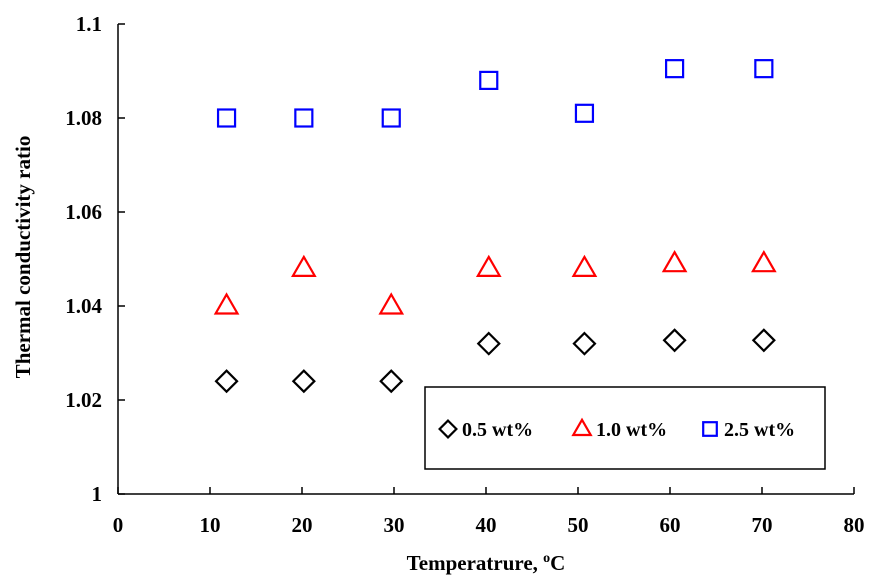 The image size is (876, 578). Describe the element at coordinates (489, 512) in the screenshot. I see `x-axis-ticks: 0 10 20 30 40 50 60 70 80` at that location.